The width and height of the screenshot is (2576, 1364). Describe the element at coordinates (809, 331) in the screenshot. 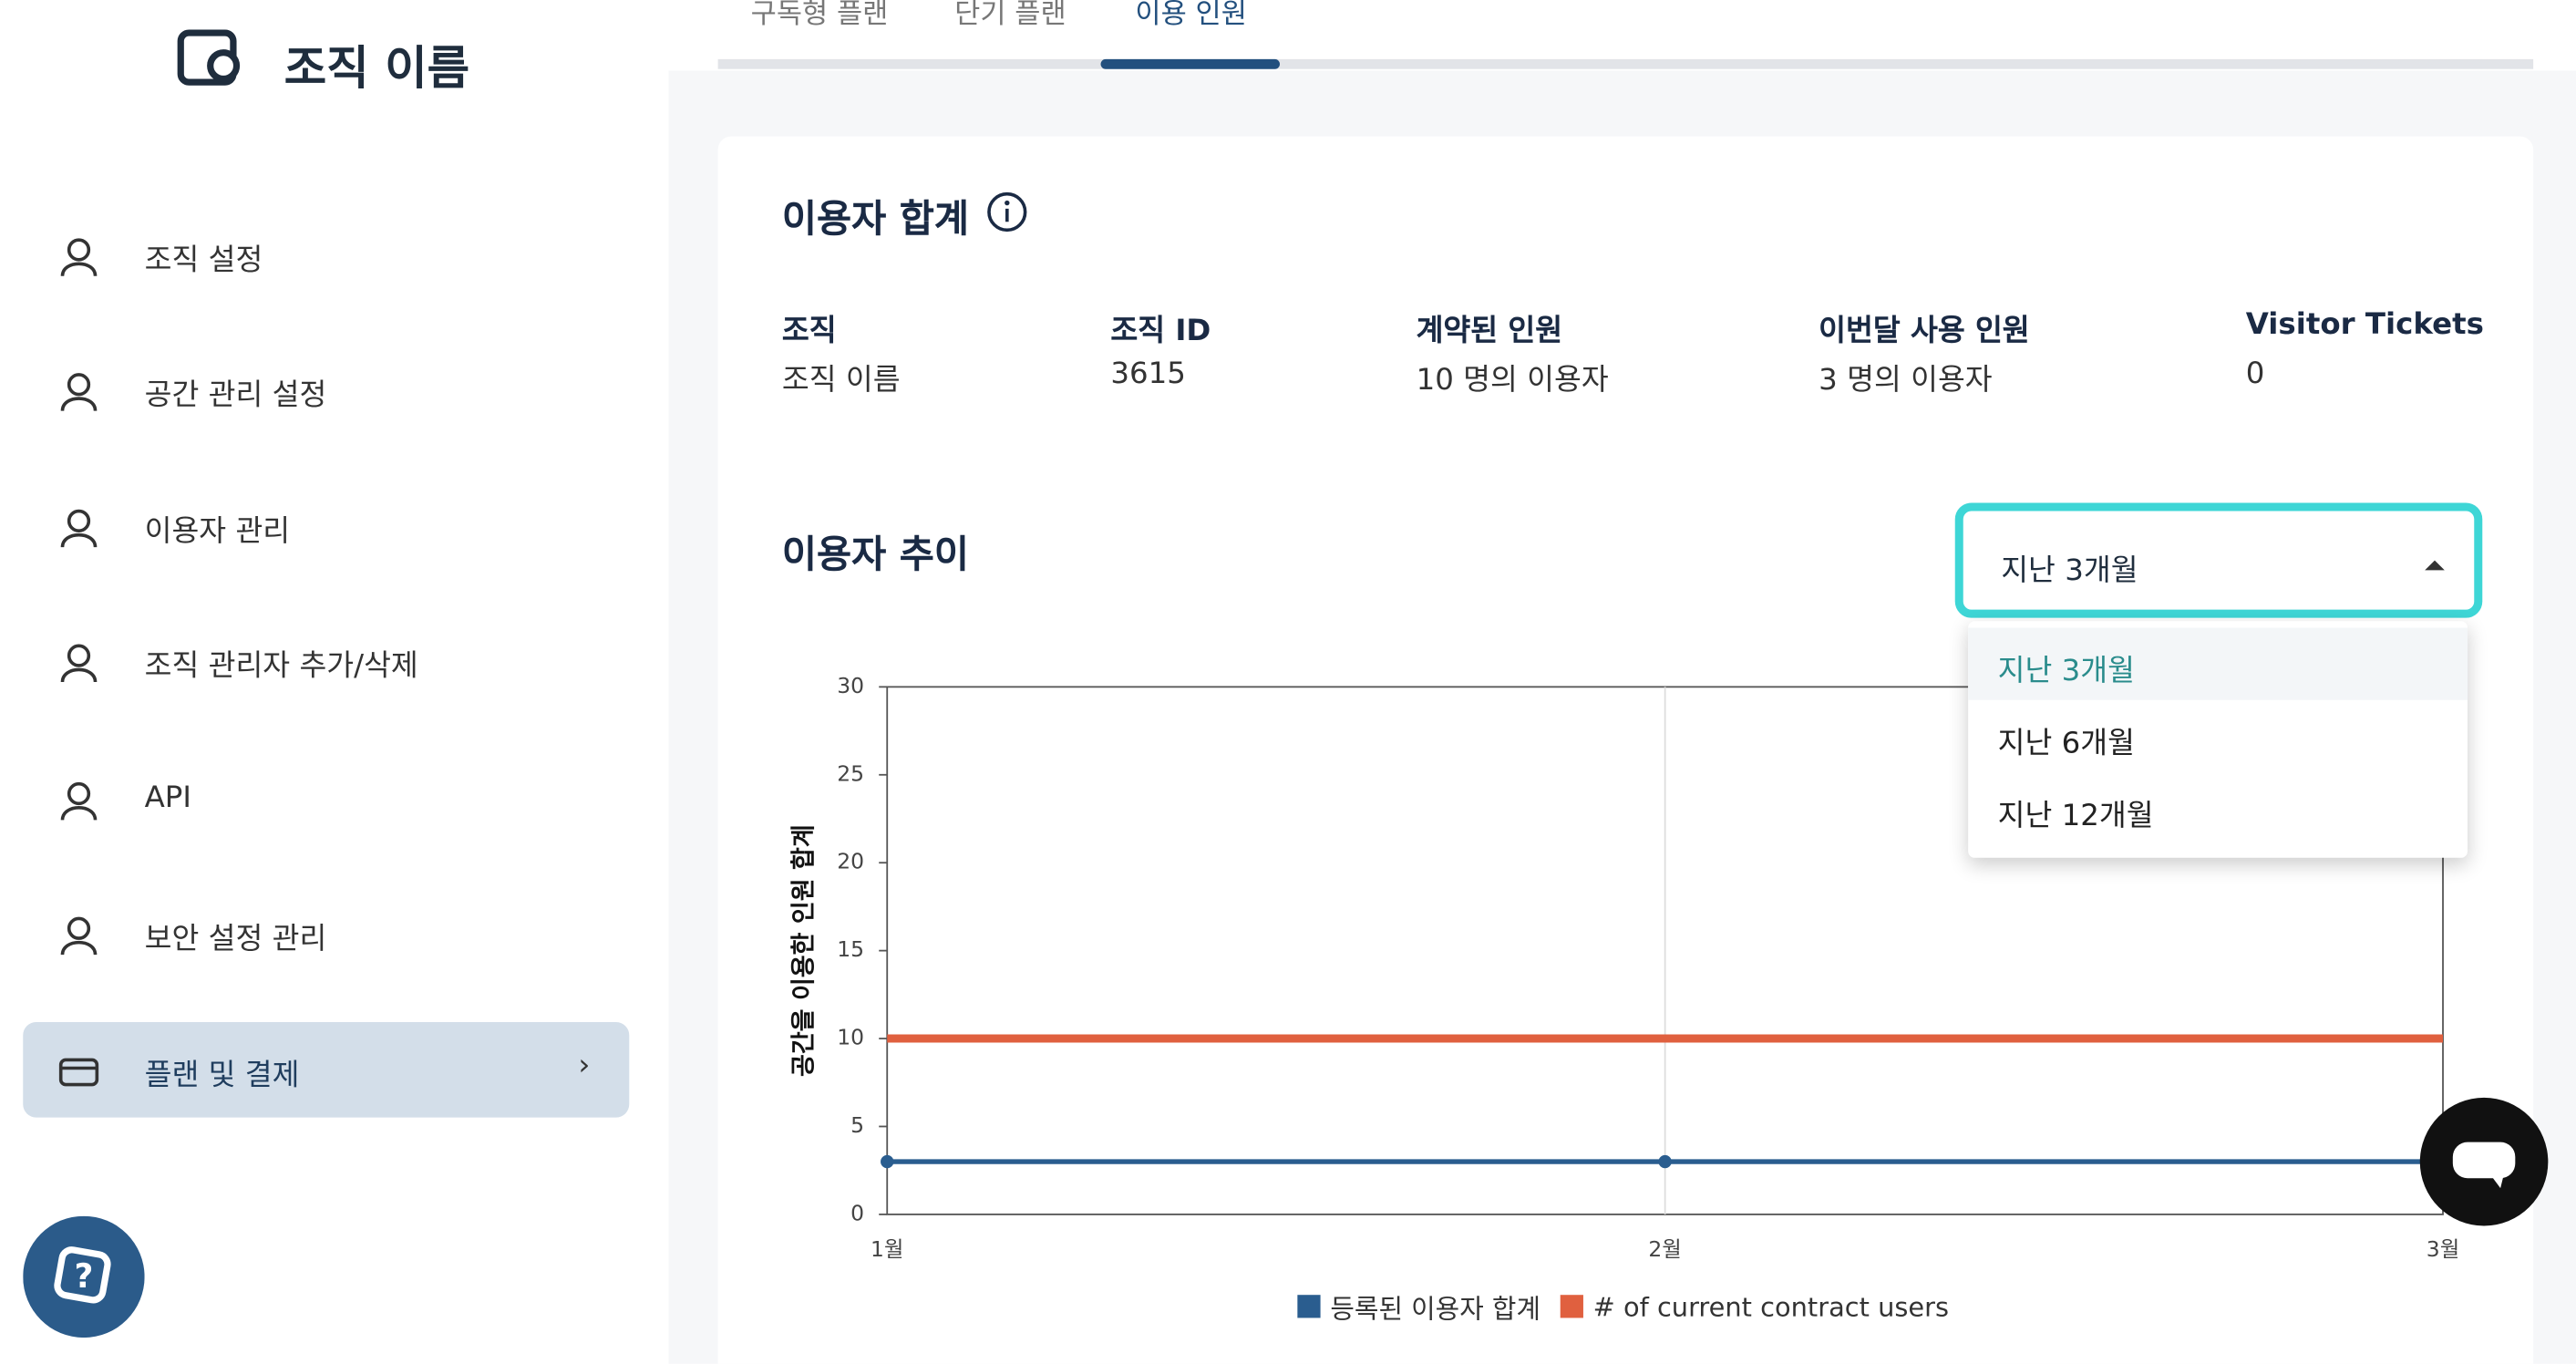

I see `info-header: 조직` at that location.